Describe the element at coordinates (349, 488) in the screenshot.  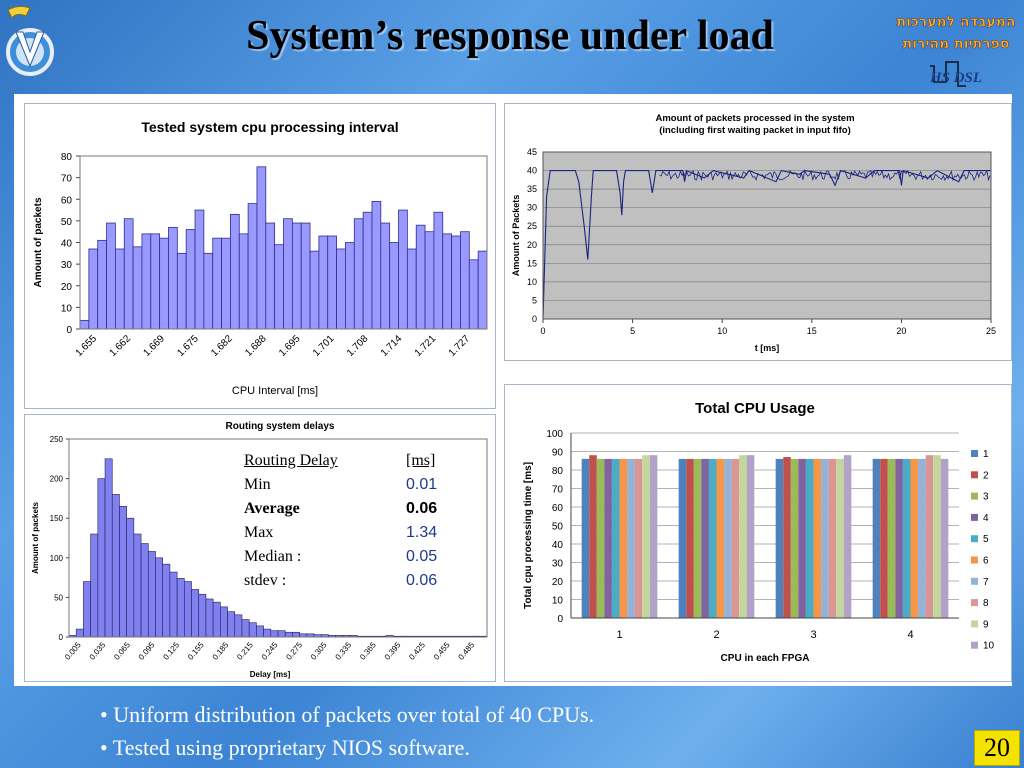
I see `stats-row-min: Min 0.01` at that location.